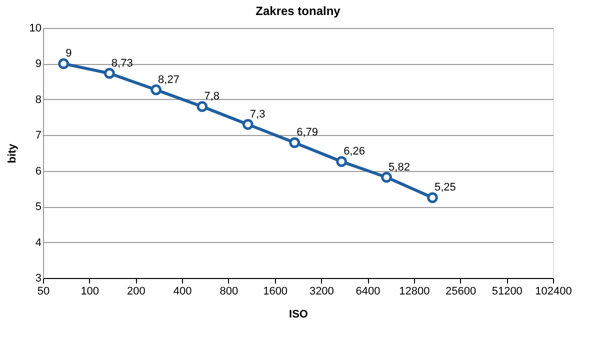  I want to click on data-label: 6,26, so click(354, 152).